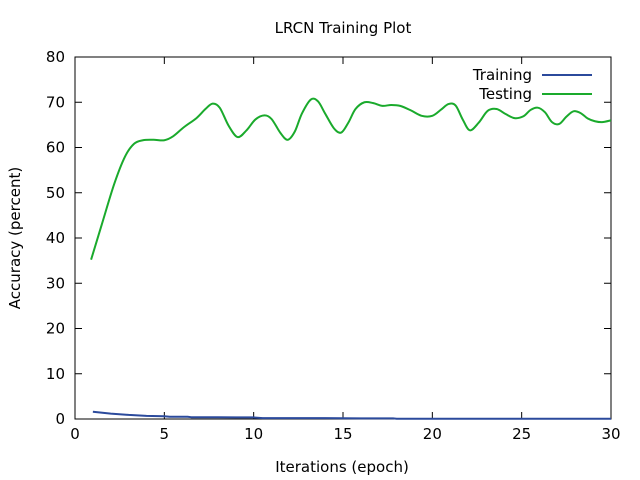 The height and width of the screenshot is (480, 640). I want to click on y-tick-label: 20, so click(55, 329).